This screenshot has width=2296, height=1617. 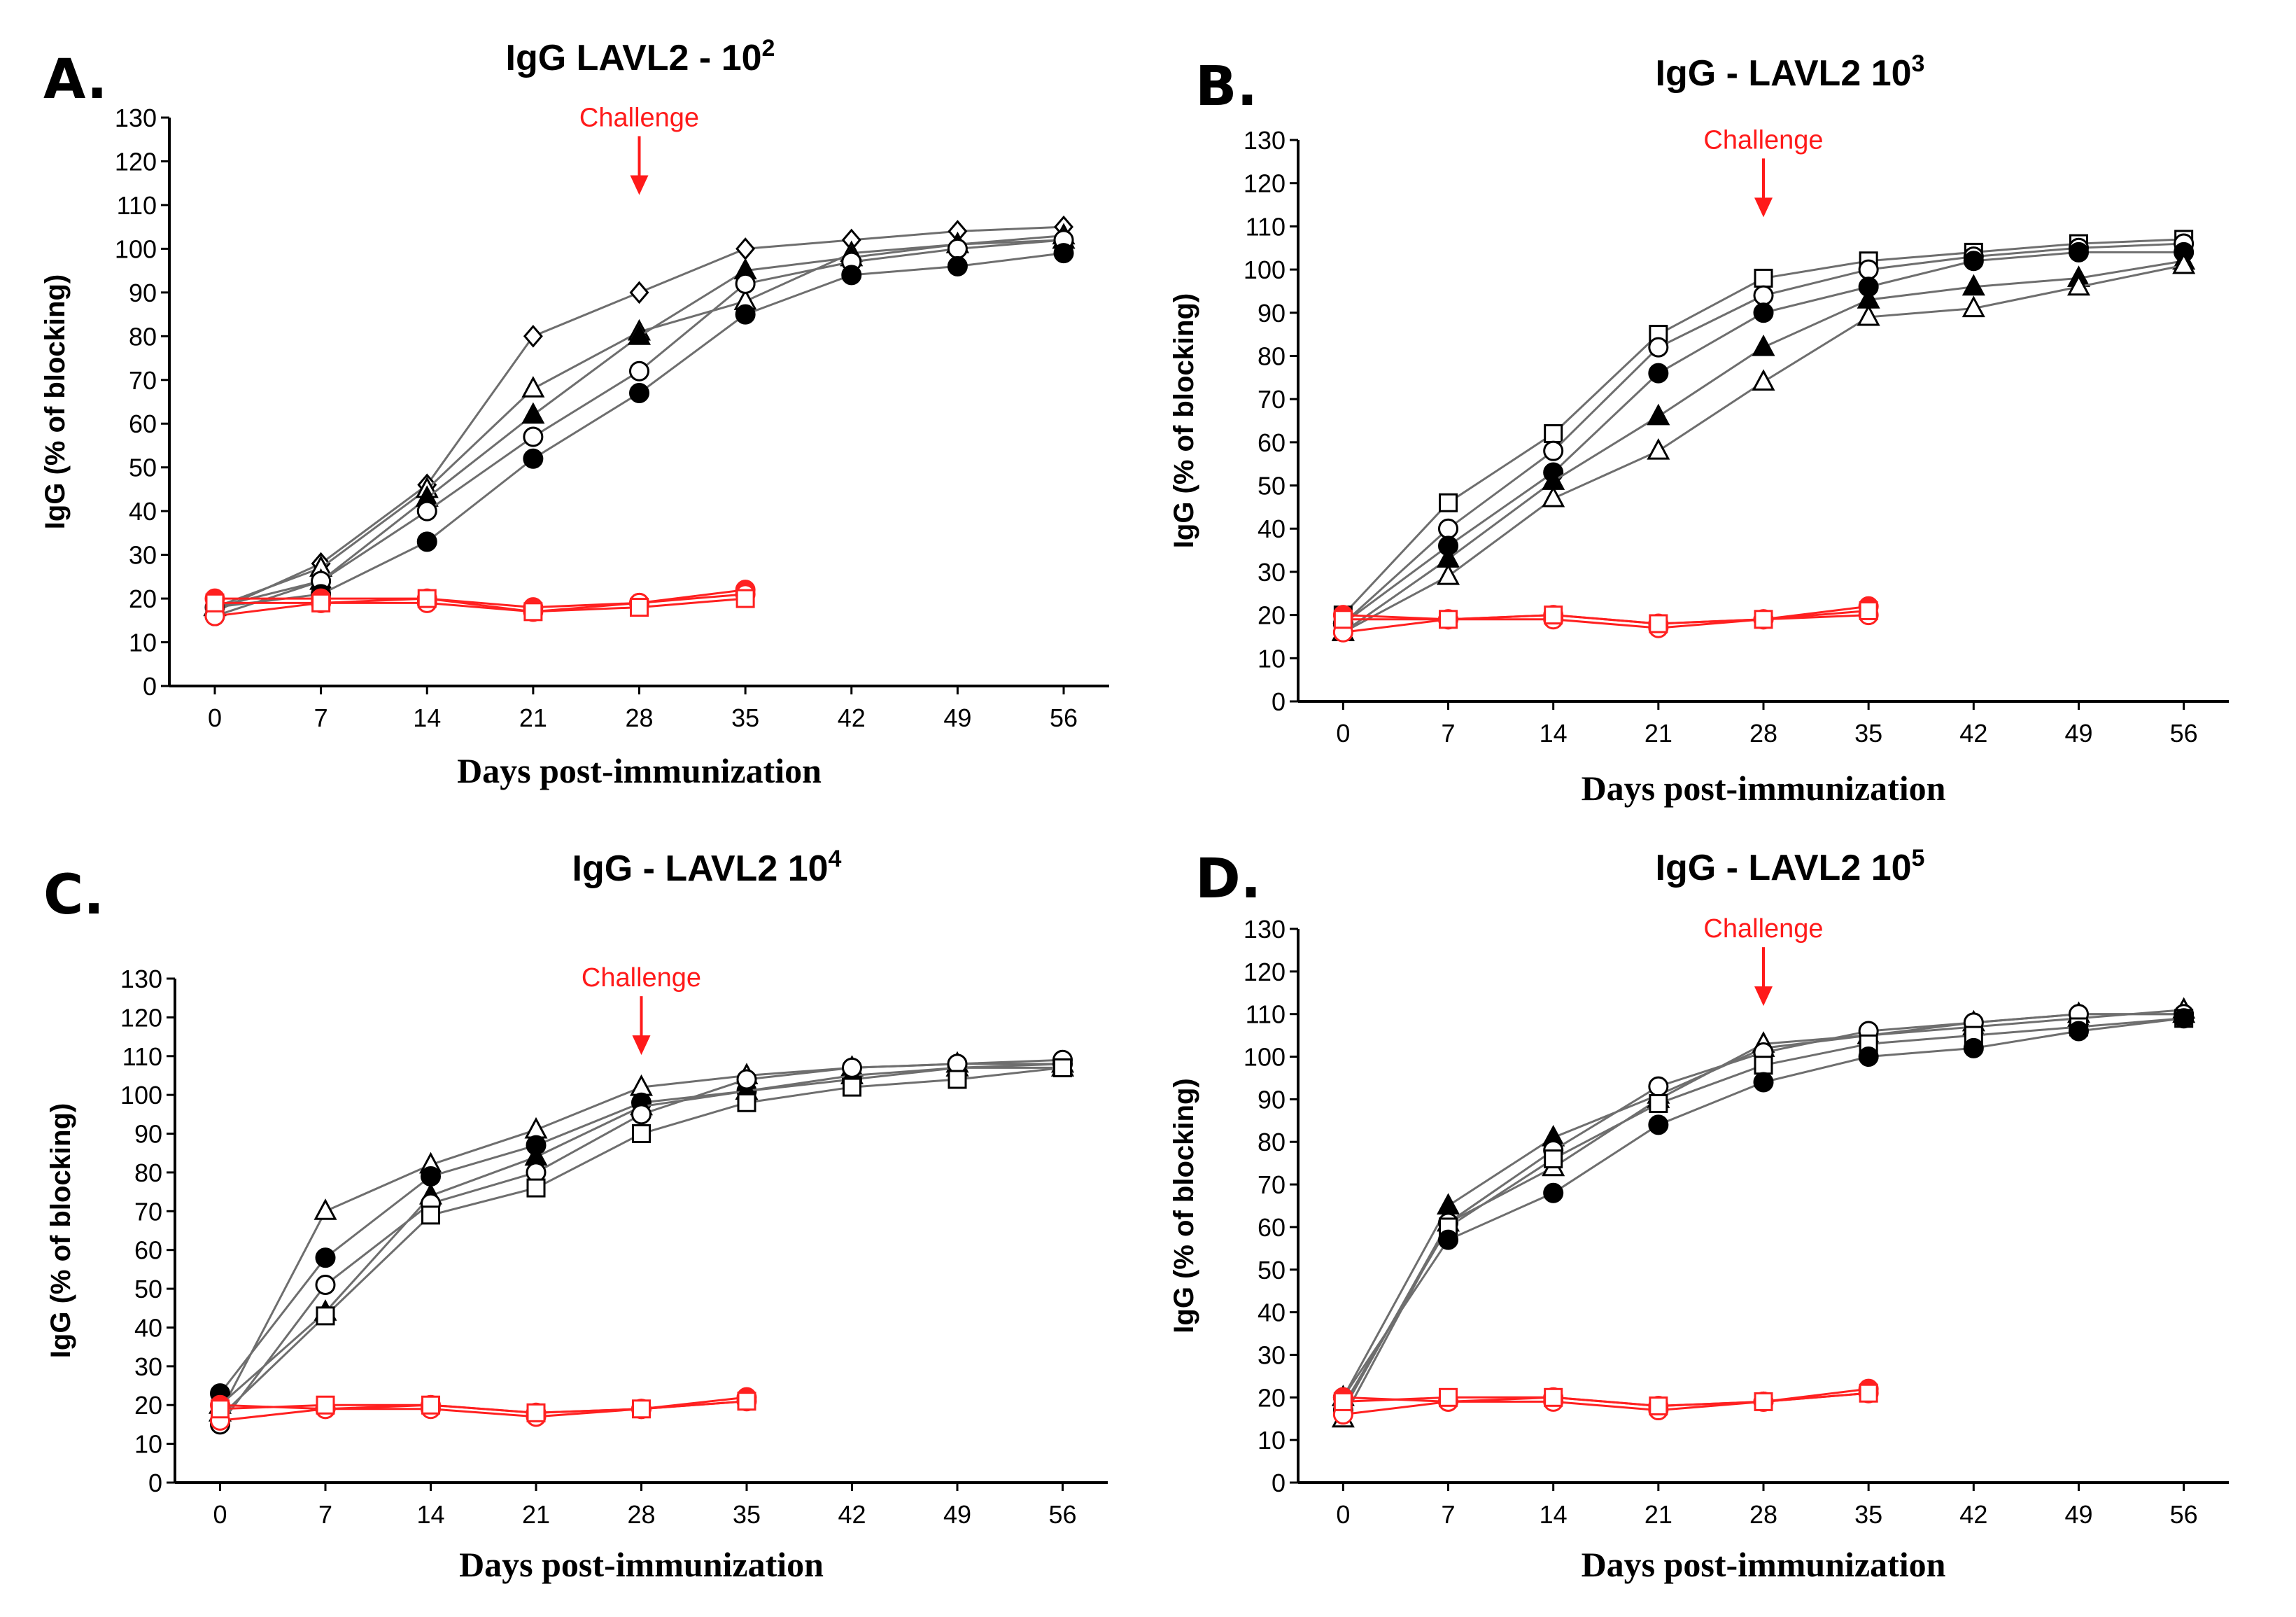 I want to click on y-tick-label: 60, so click(x=1272, y=442).